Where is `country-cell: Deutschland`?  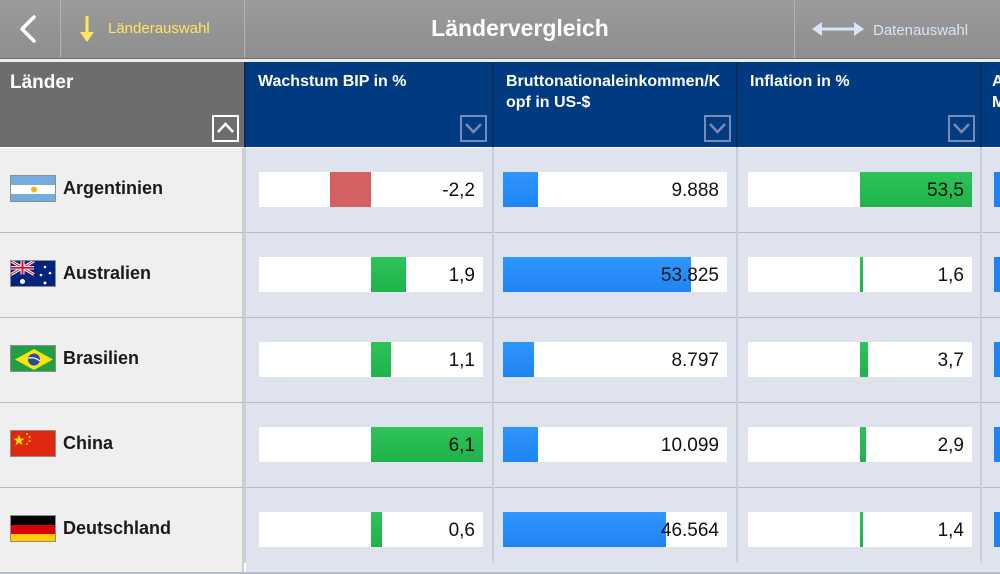 country-cell: Deutschland is located at coordinates (122, 530).